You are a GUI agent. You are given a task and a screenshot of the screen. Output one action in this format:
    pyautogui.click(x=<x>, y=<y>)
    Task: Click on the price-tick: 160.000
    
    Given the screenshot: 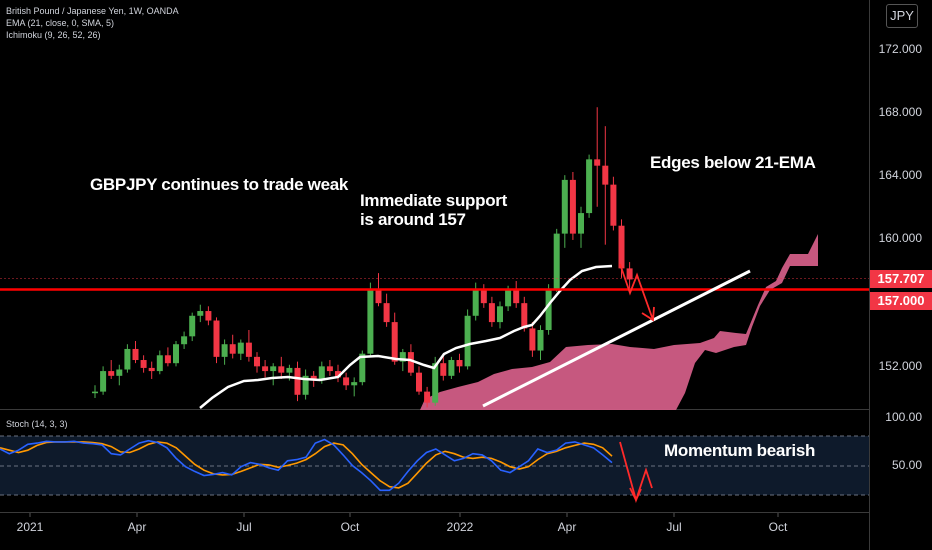 What is the action you would take?
    pyautogui.click(x=900, y=238)
    